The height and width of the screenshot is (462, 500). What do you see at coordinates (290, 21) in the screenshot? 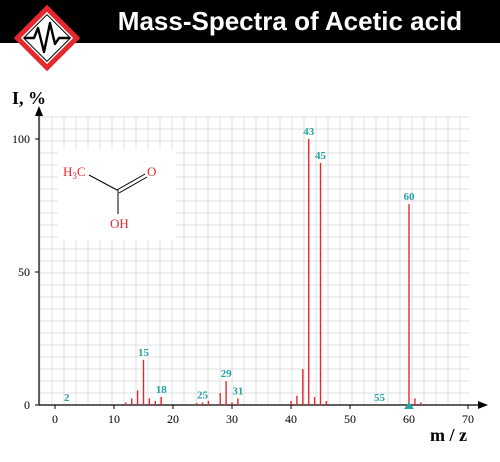
I see `page-title: Mass-Spectra of Acetic acid` at bounding box center [290, 21].